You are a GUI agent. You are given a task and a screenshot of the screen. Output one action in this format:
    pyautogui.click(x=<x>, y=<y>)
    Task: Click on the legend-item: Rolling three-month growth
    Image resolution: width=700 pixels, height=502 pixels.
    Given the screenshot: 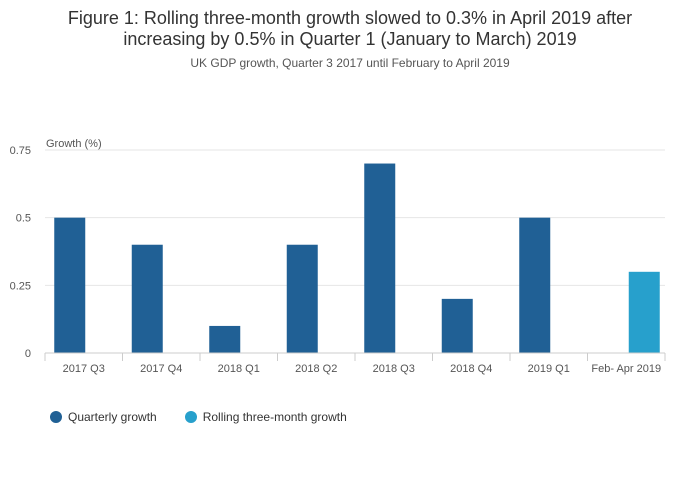 What is the action you would take?
    pyautogui.click(x=265, y=417)
    